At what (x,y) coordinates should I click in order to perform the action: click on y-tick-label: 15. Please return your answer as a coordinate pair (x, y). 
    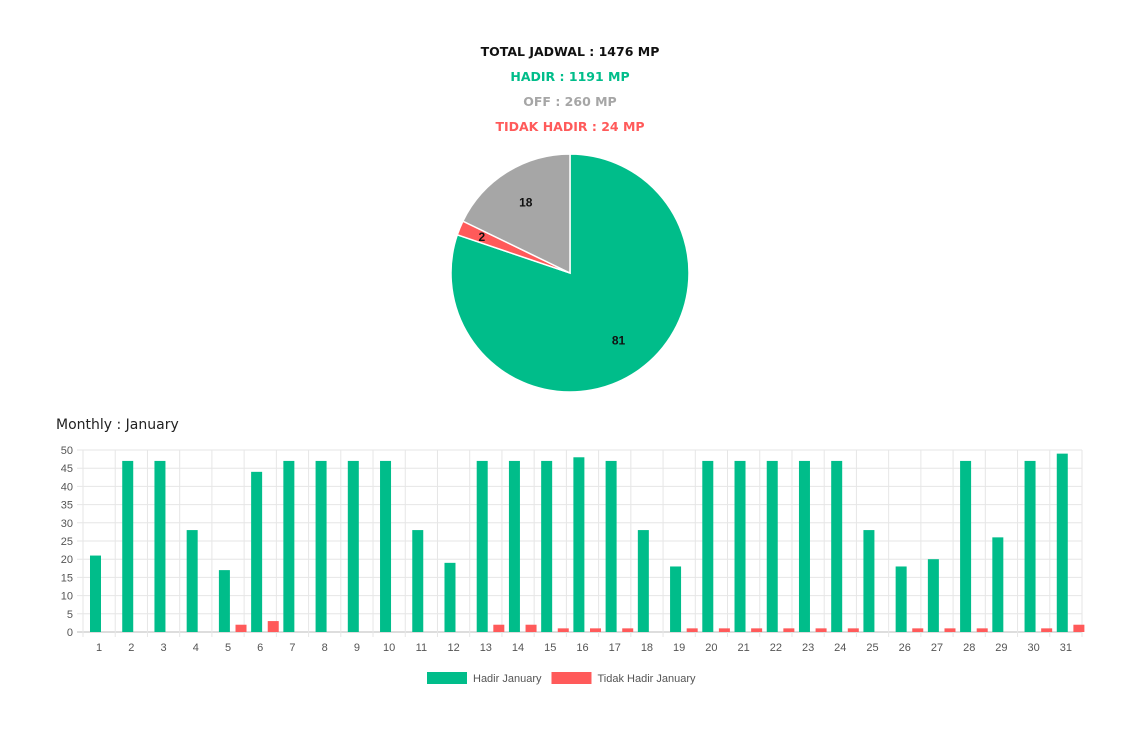
    Looking at the image, I should click on (67, 578).